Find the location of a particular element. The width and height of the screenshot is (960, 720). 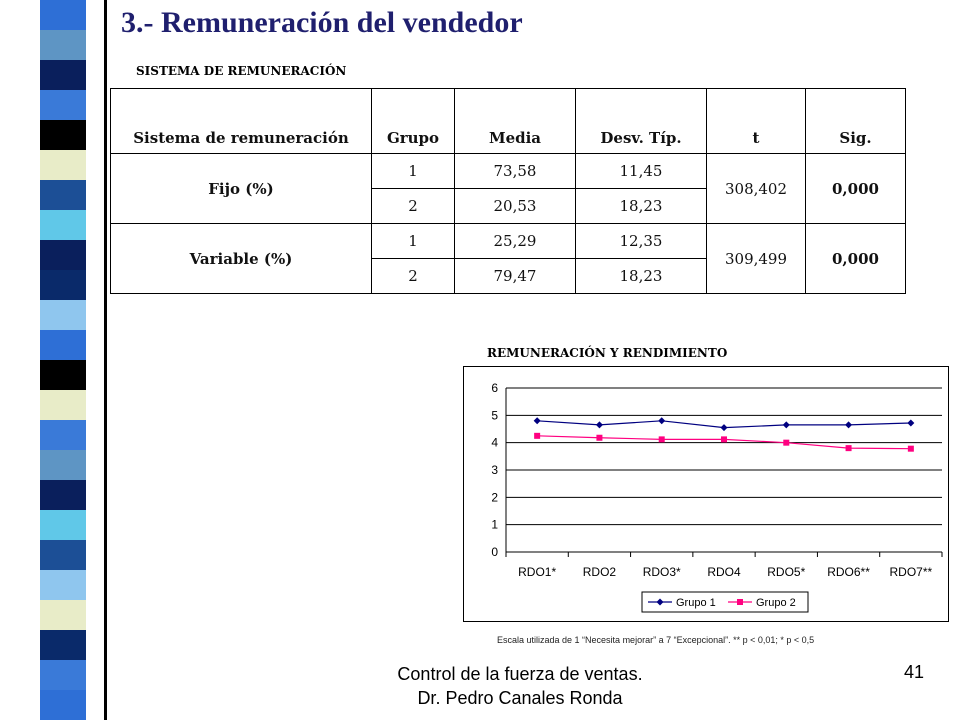

cell-sig-fijo: 0,000 is located at coordinates (855, 188).